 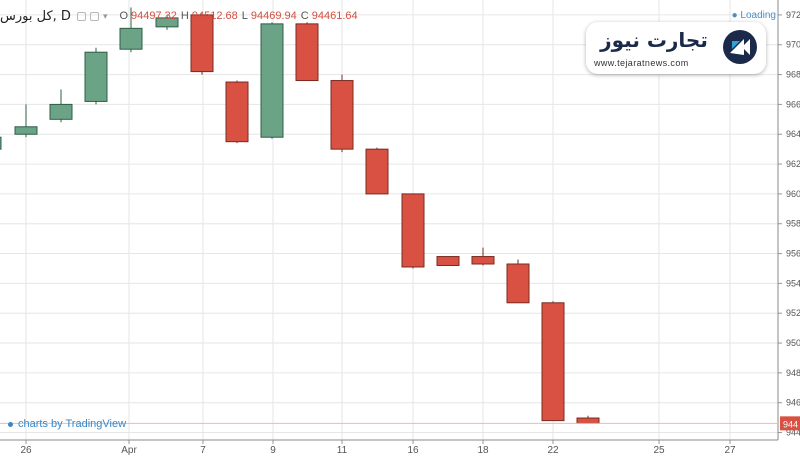 What do you see at coordinates (793, 104) in the screenshot?
I see `y-tick-label: 966` at bounding box center [793, 104].